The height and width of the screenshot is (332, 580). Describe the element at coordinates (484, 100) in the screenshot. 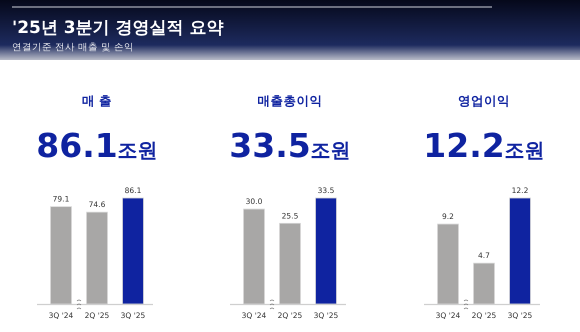

I see `chart-title: 영업이익` at that location.